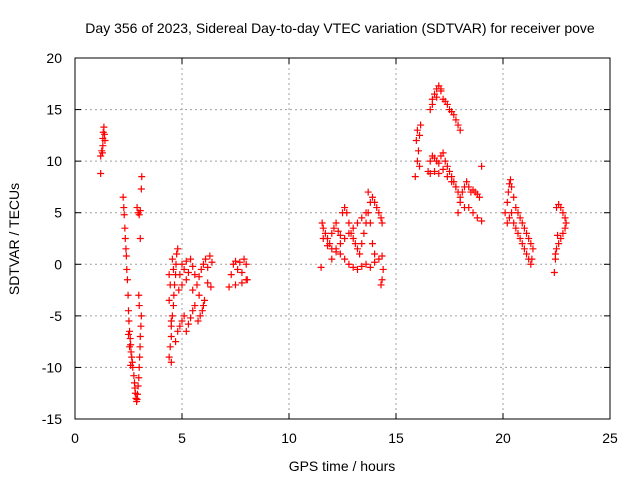 Image resolution: width=640 pixels, height=480 pixels. I want to click on x-tick-label: 10, so click(289, 438).